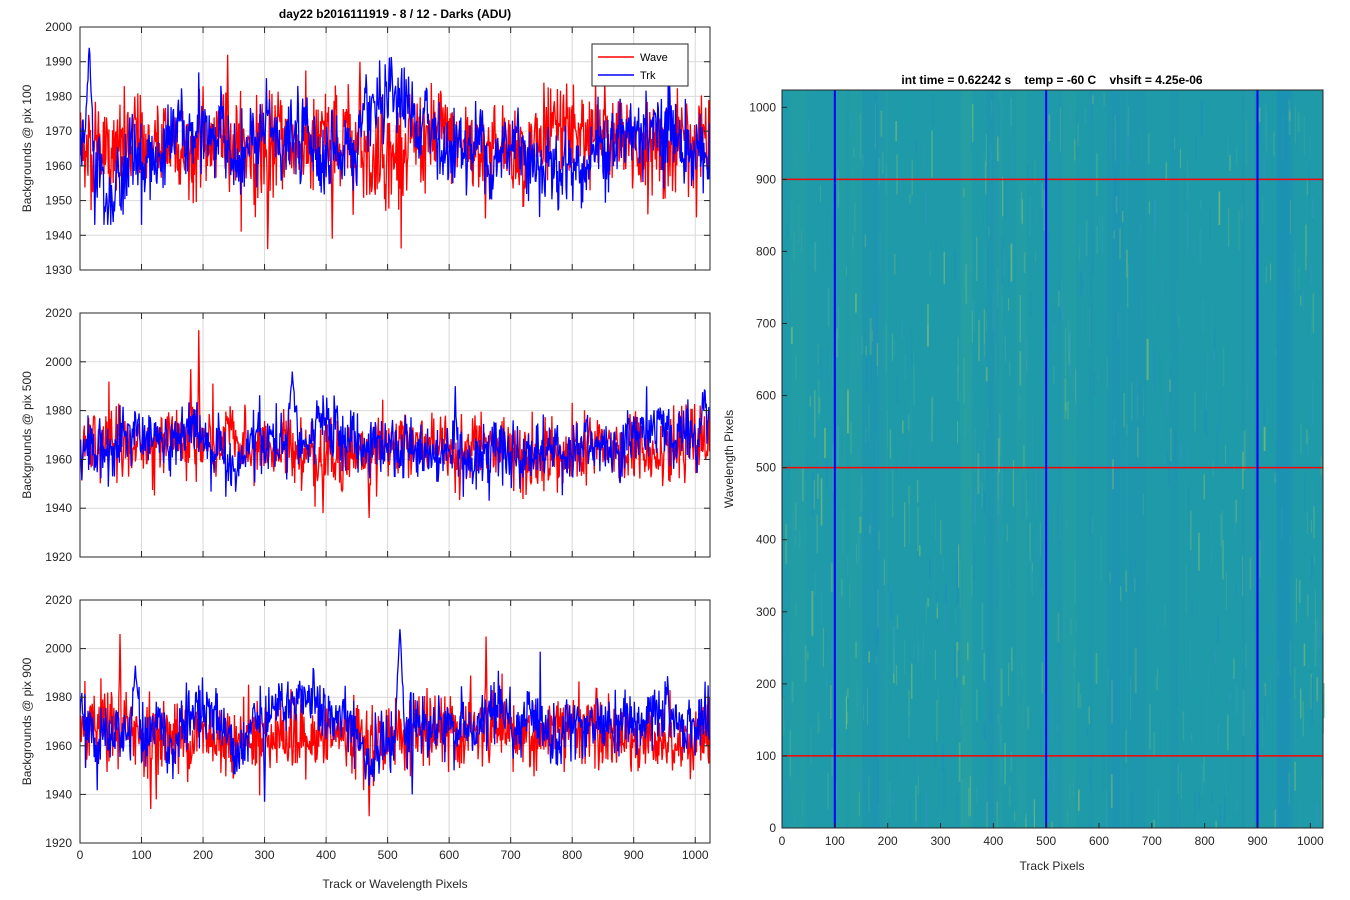 The width and height of the screenshot is (1350, 900). What do you see at coordinates (58, 201) in the screenshot?
I see `y-tick-label: 1950` at bounding box center [58, 201].